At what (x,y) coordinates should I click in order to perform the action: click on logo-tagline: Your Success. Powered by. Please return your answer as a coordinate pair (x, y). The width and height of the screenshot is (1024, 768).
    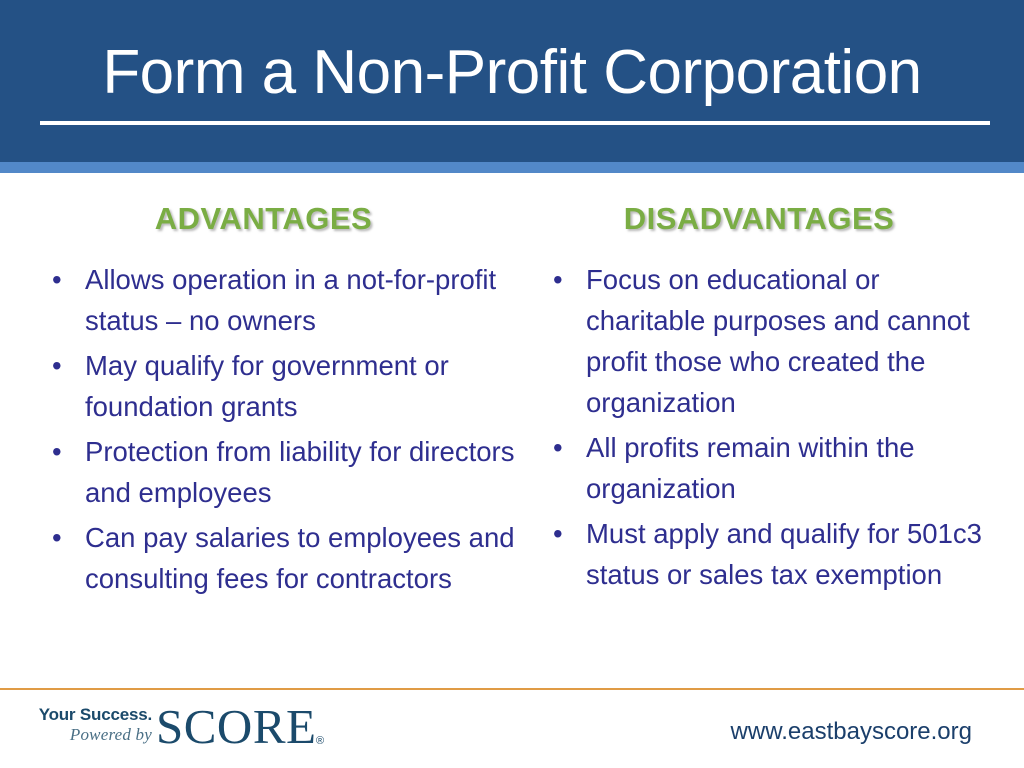
    Looking at the image, I should click on (91, 724).